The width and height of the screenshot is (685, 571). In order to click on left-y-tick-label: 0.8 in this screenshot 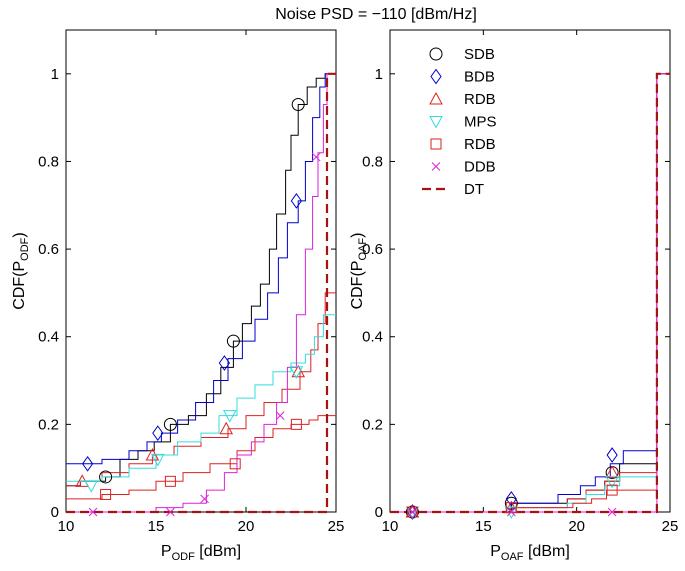, I will do `click(48, 161)`.